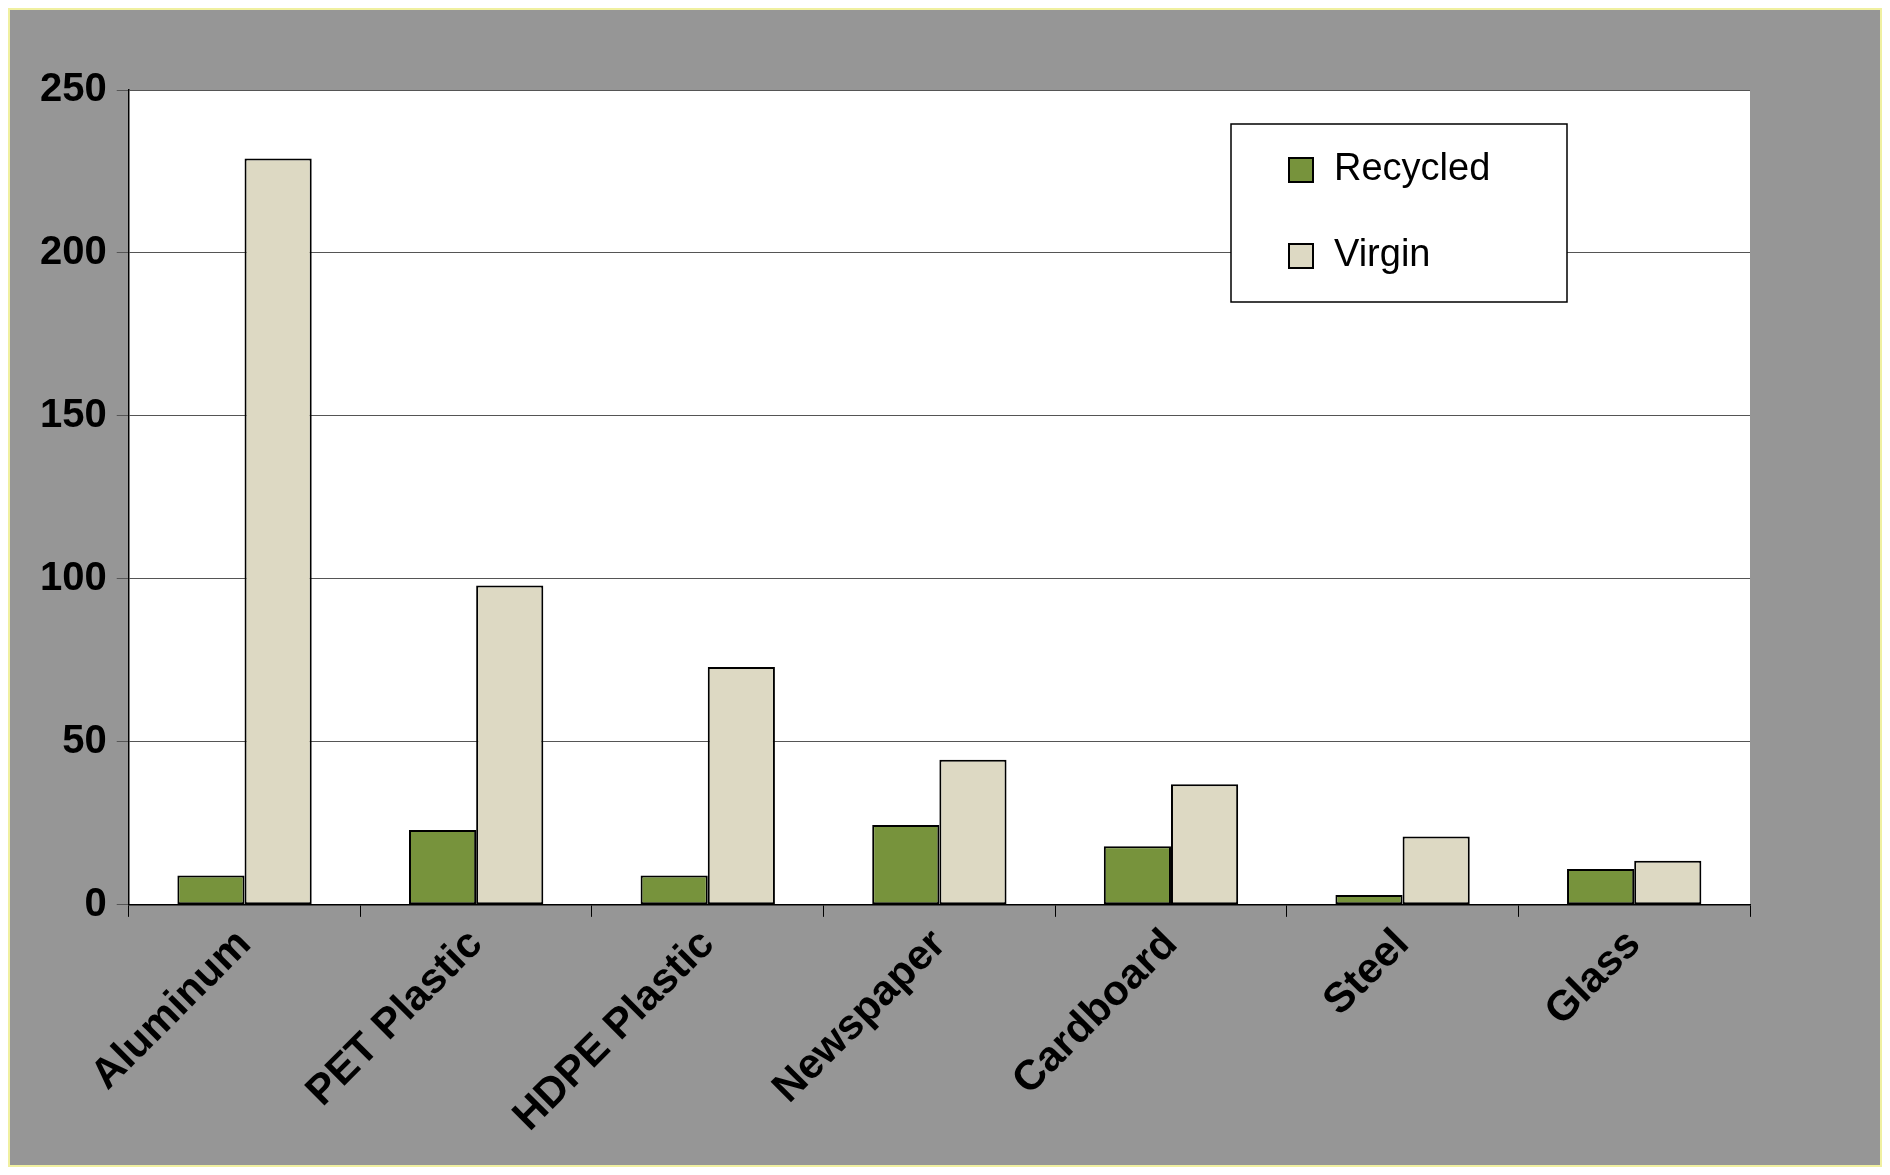 Image resolution: width=1890 pixels, height=1175 pixels. Describe the element at coordinates (95, 901) in the screenshot. I see `y-tick-label: 0` at that location.